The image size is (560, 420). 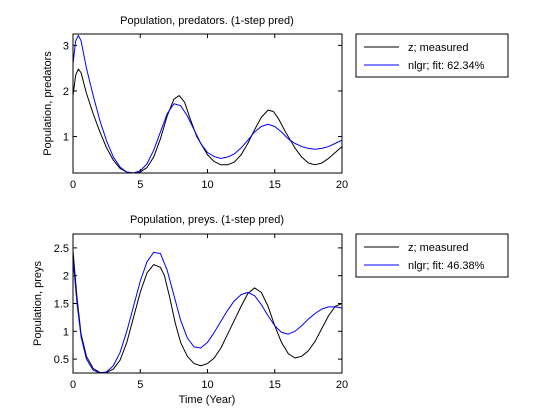 What do you see at coordinates (61, 305) in the screenshot?
I see `preys-y-tick-label: 1.5` at bounding box center [61, 305].